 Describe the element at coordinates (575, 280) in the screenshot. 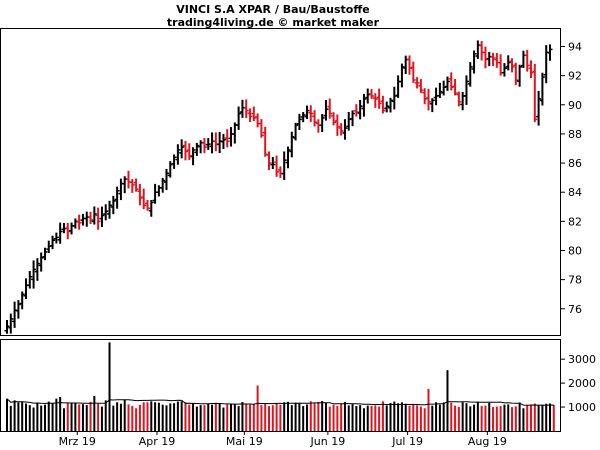

I see `price-tick-label: 78` at that location.